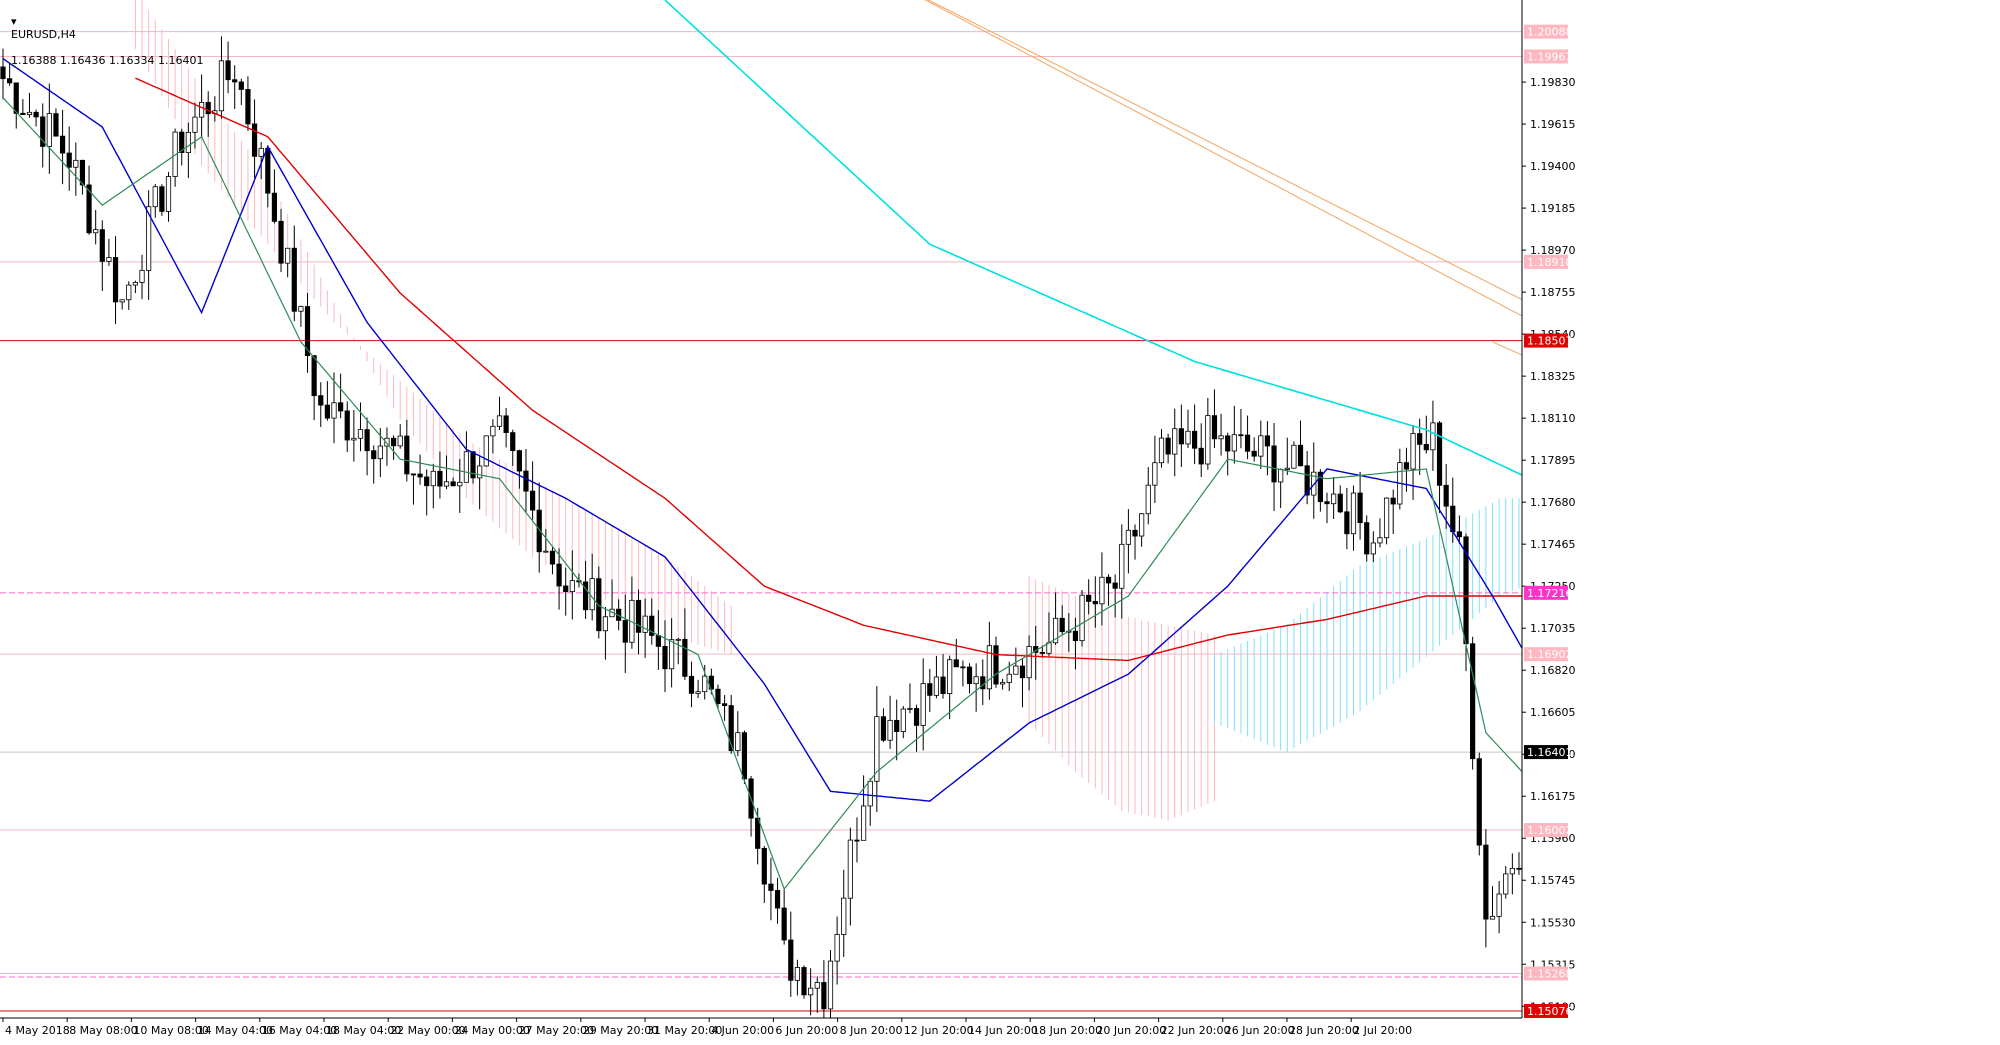 The image size is (2000, 1045). What do you see at coordinates (1553, 880) in the screenshot?
I see `y-tick-label: 1.15745` at bounding box center [1553, 880].